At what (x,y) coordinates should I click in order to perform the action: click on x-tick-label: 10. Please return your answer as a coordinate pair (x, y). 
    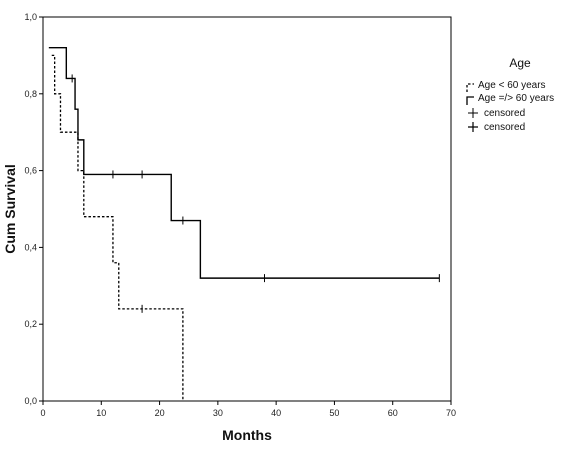
    Looking at the image, I should click on (101, 413).